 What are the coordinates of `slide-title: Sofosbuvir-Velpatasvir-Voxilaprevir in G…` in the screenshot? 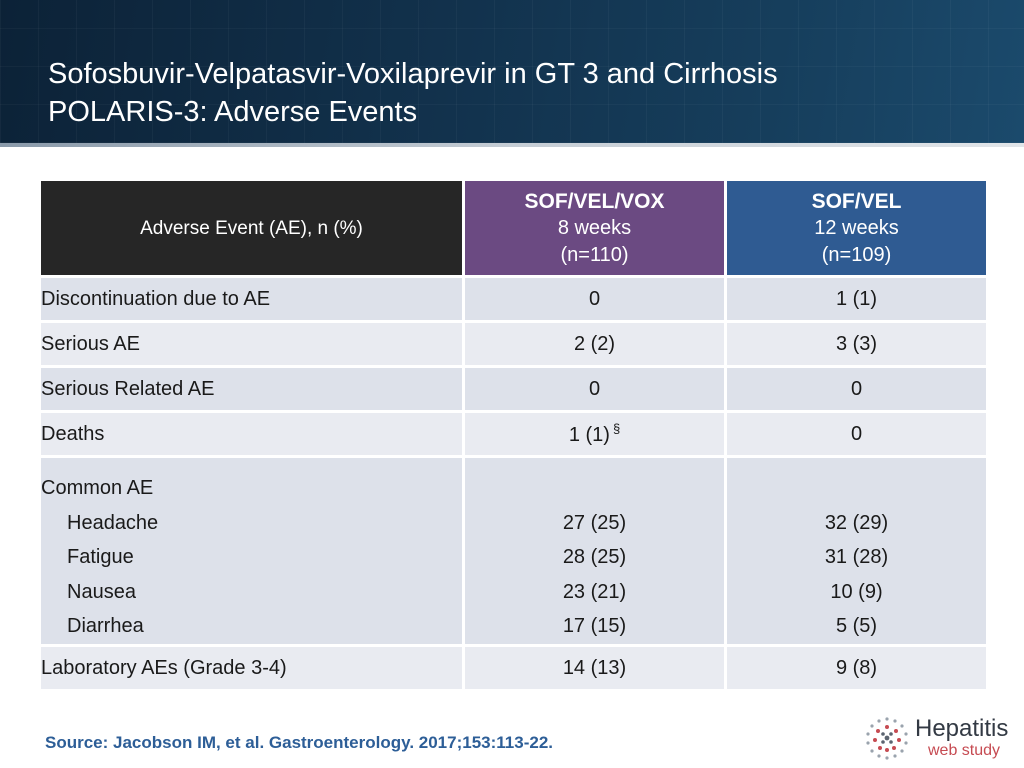 It's located at (413, 93).